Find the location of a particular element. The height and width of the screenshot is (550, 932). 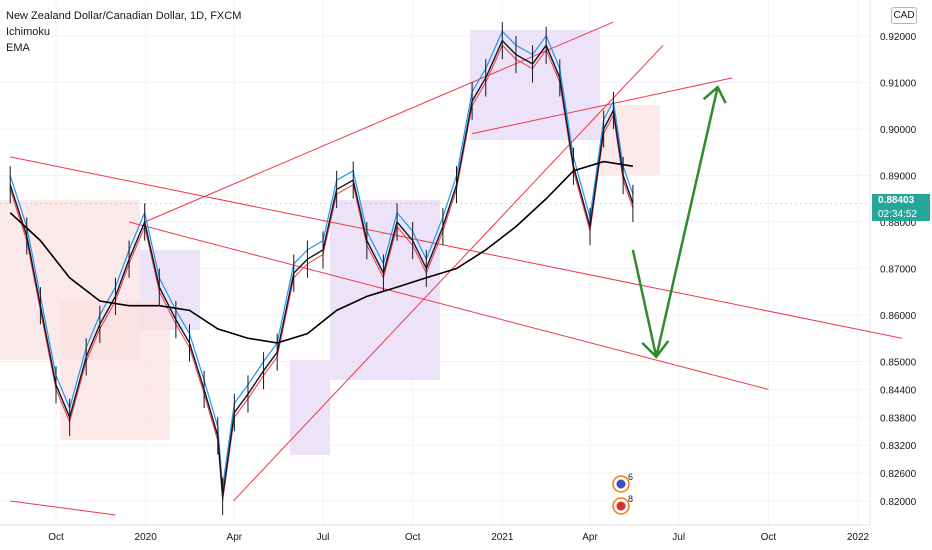

x-tick-label: 2020 is located at coordinates (146, 537).